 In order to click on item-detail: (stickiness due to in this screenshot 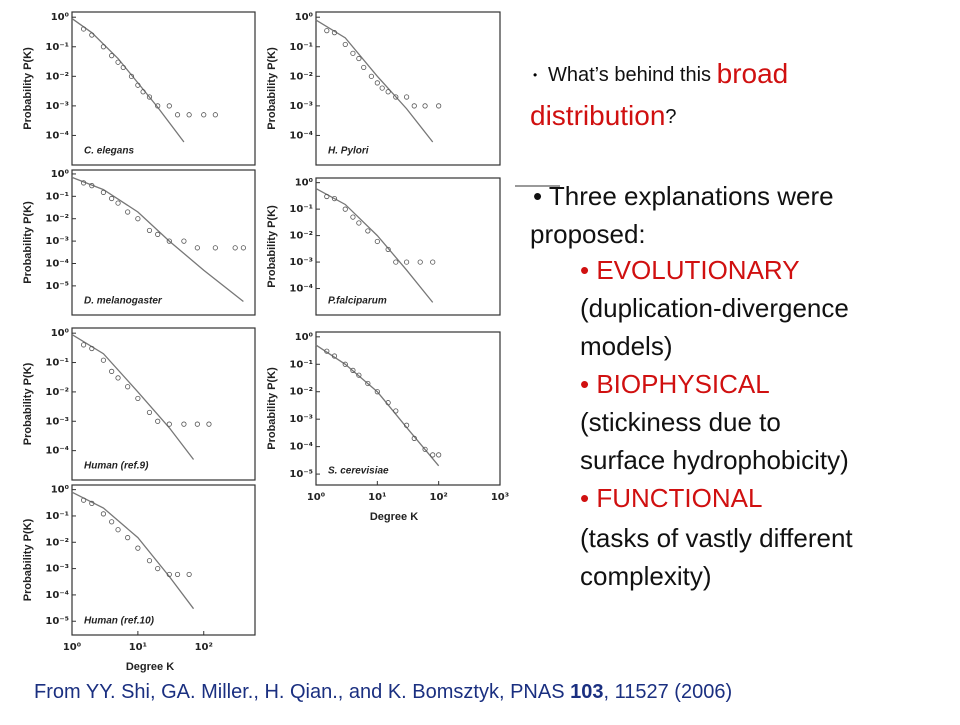, I will do `click(680, 422)`.